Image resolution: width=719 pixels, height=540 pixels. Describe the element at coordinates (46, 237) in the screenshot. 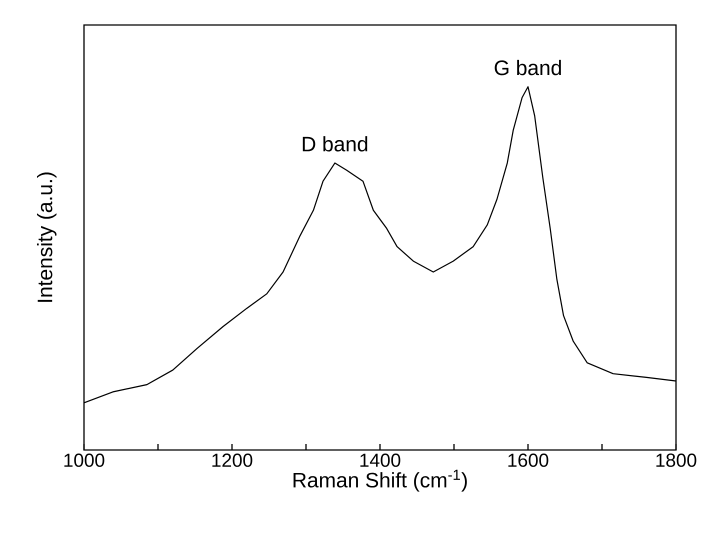

I see `y-axis-title: Intensity (a.u.)` at that location.